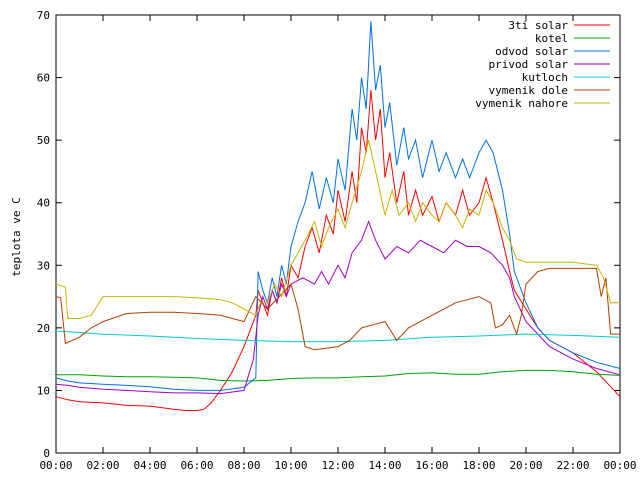 The width and height of the screenshot is (640, 480). Describe the element at coordinates (528, 90) in the screenshot. I see `legend-label: vymenik dole` at that location.